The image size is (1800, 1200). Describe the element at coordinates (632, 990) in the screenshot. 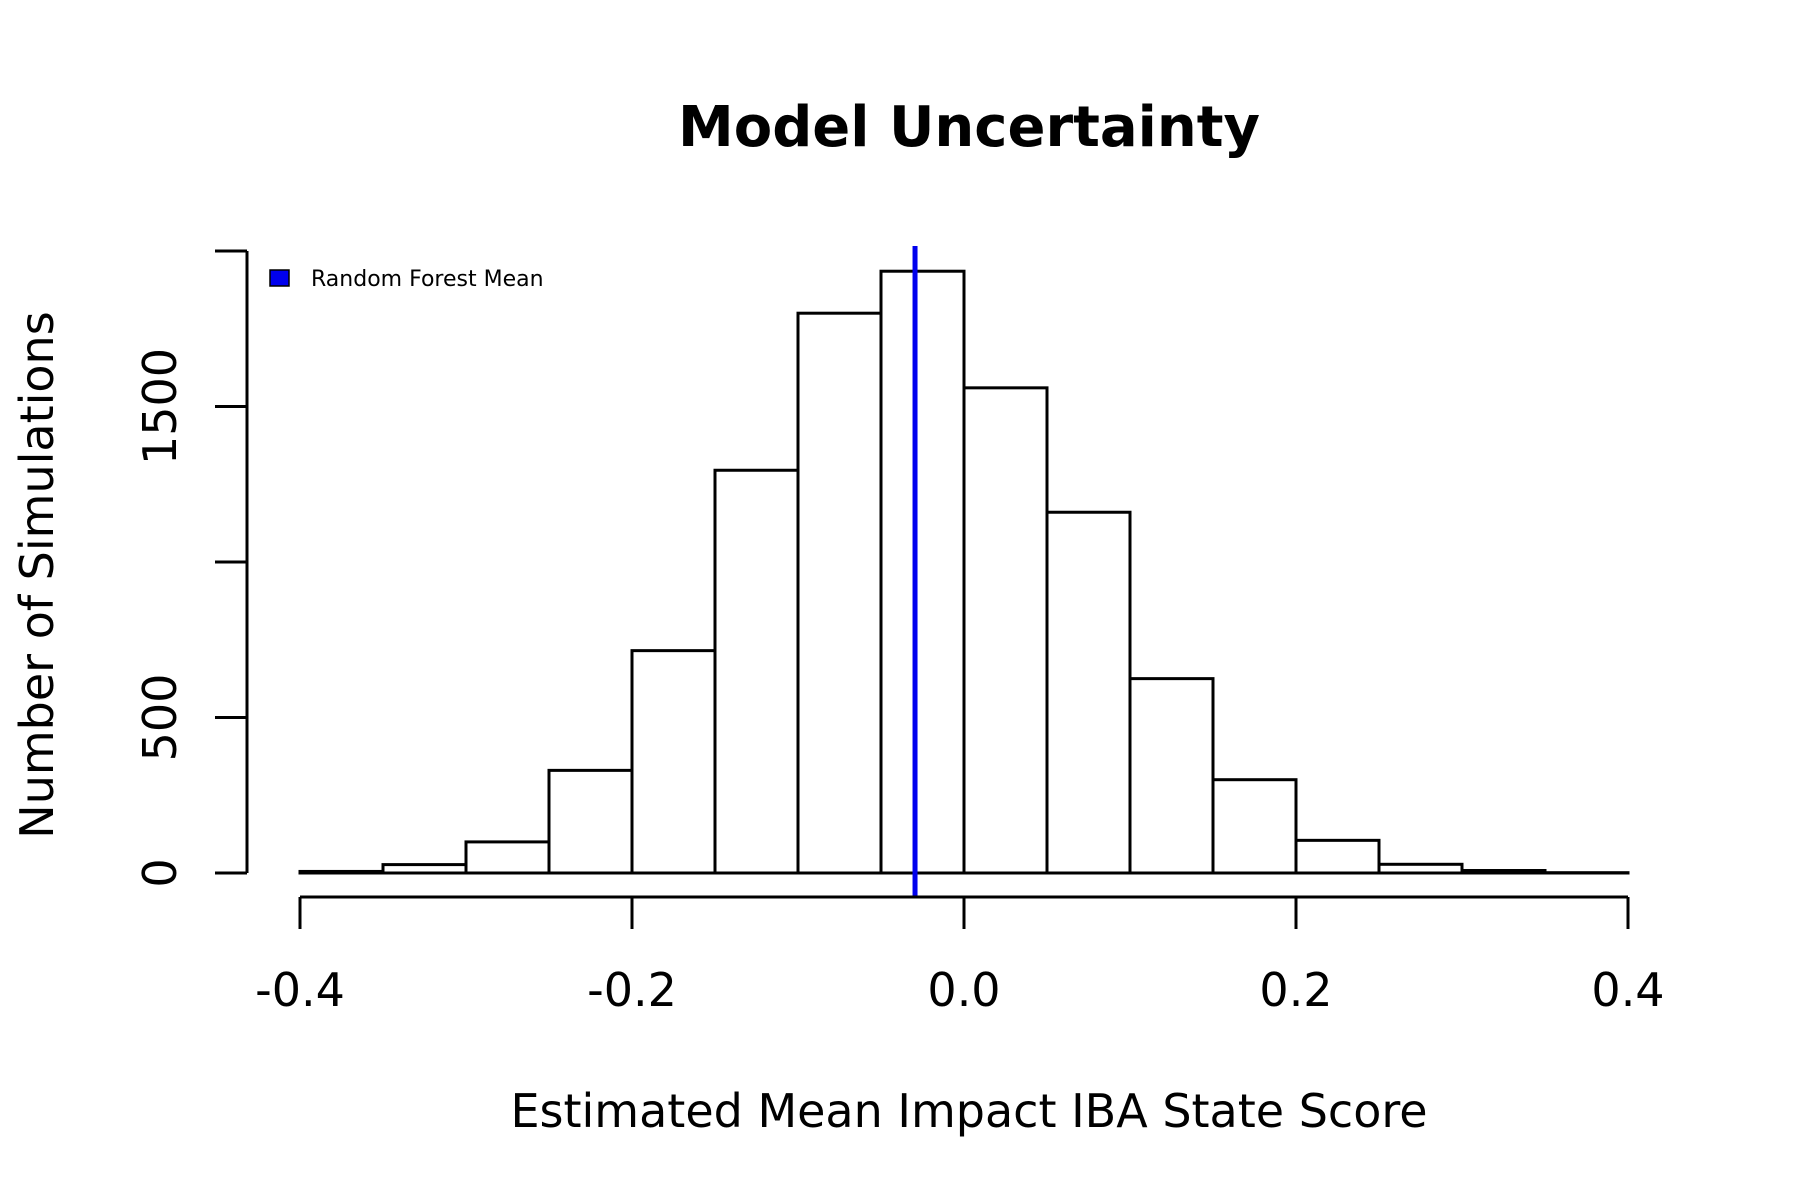

I see `x-tick-label-1: -0.2` at that location.